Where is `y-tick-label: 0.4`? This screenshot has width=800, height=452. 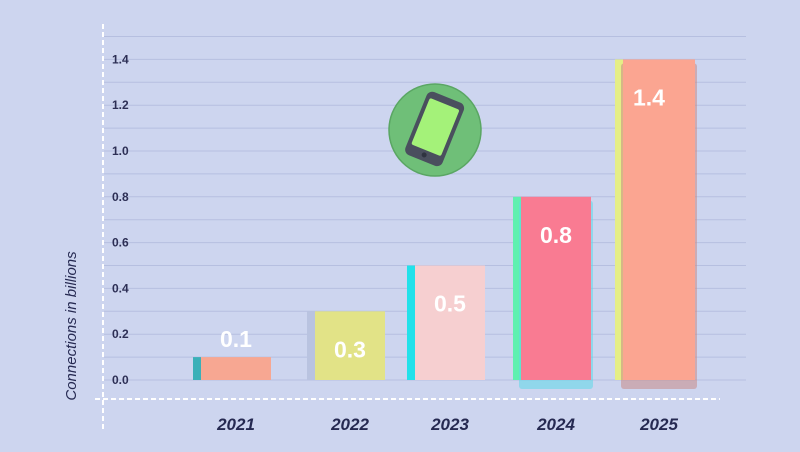 y-tick-label: 0.4 is located at coordinates (120, 288).